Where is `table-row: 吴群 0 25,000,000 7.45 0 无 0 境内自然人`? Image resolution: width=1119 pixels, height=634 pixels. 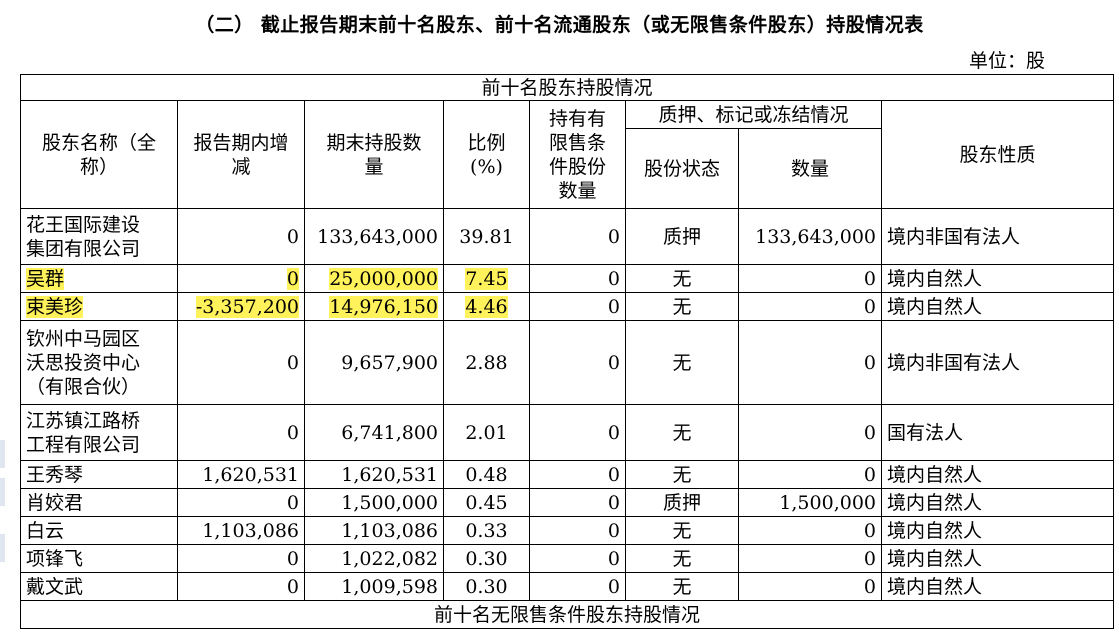
table-row: 吴群 0 25,000,000 7.45 0 无 0 境内自然人 is located at coordinates (567, 278).